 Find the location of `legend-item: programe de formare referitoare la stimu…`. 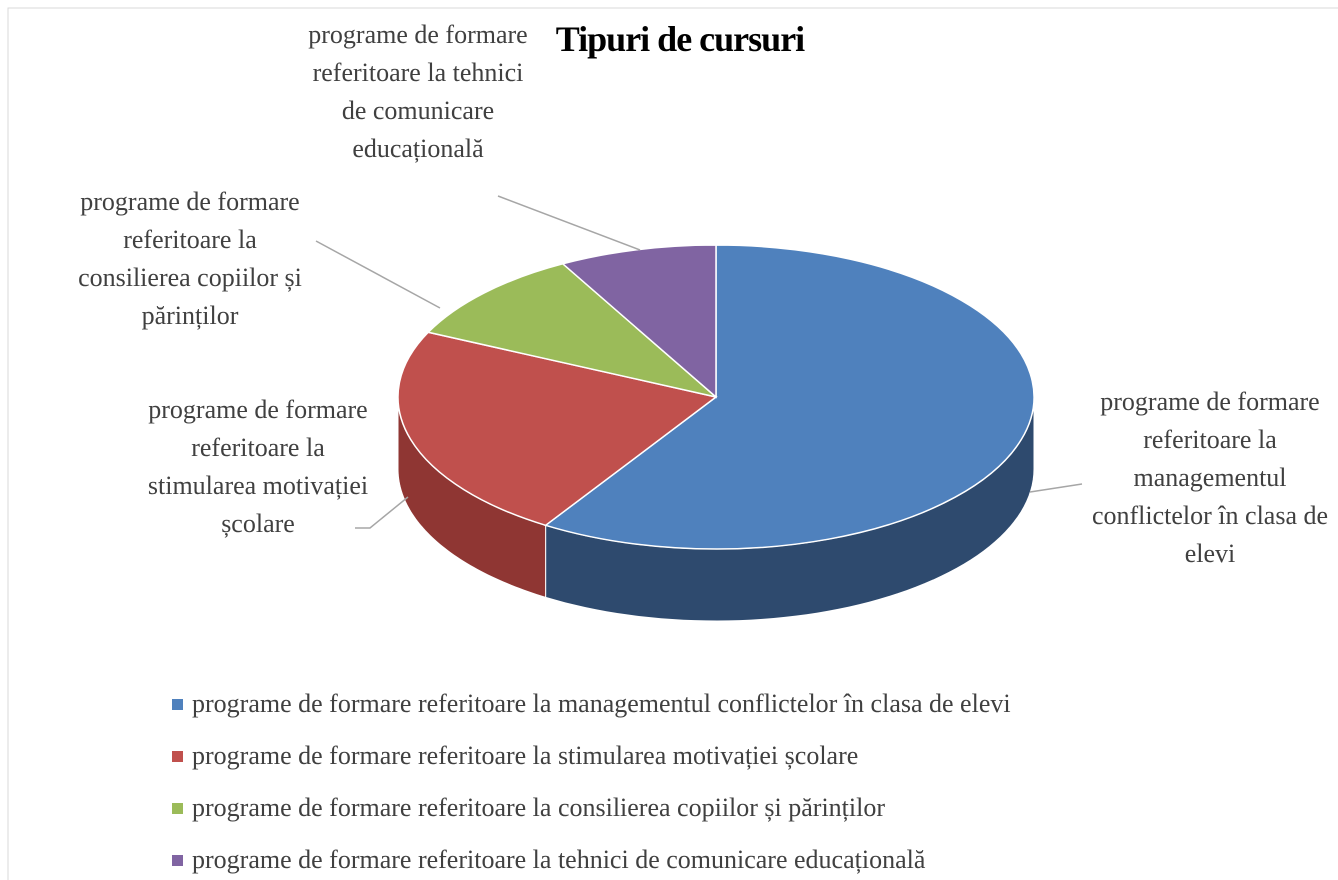

legend-item: programe de formare referitoare la stimu… is located at coordinates (591, 756).